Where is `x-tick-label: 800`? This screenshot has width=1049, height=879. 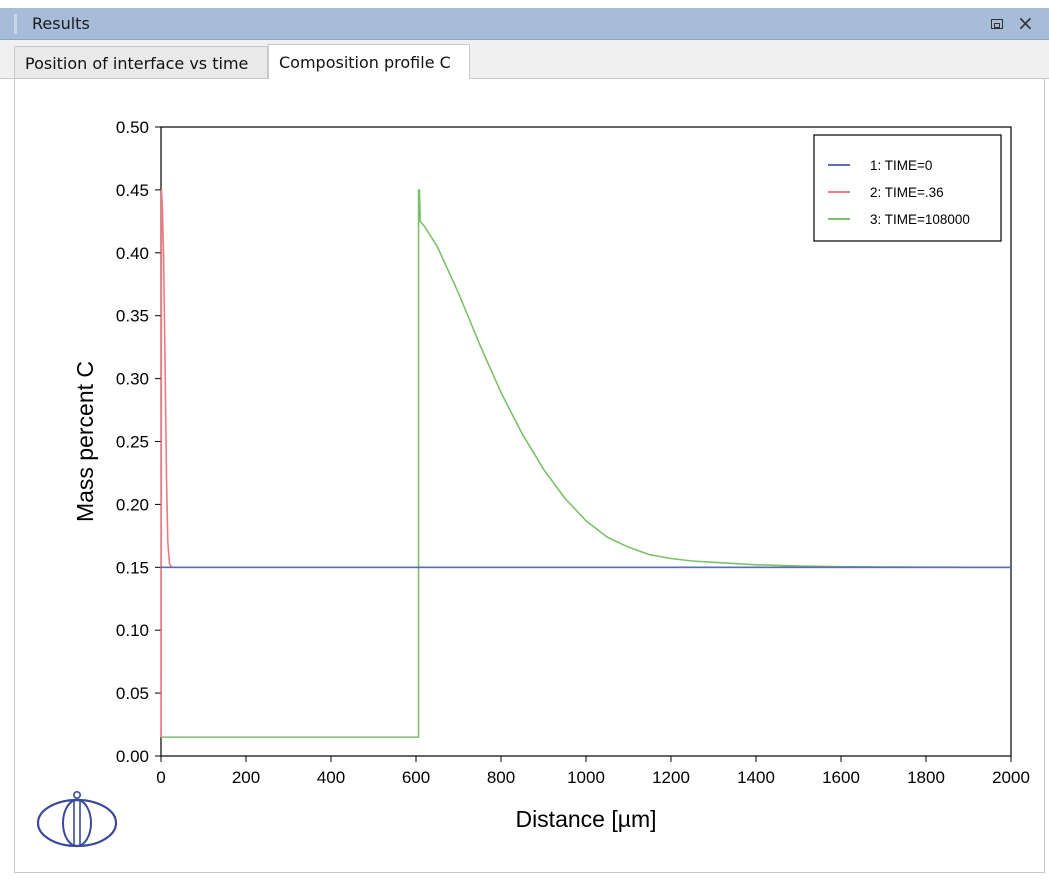 x-tick-label: 800 is located at coordinates (501, 777).